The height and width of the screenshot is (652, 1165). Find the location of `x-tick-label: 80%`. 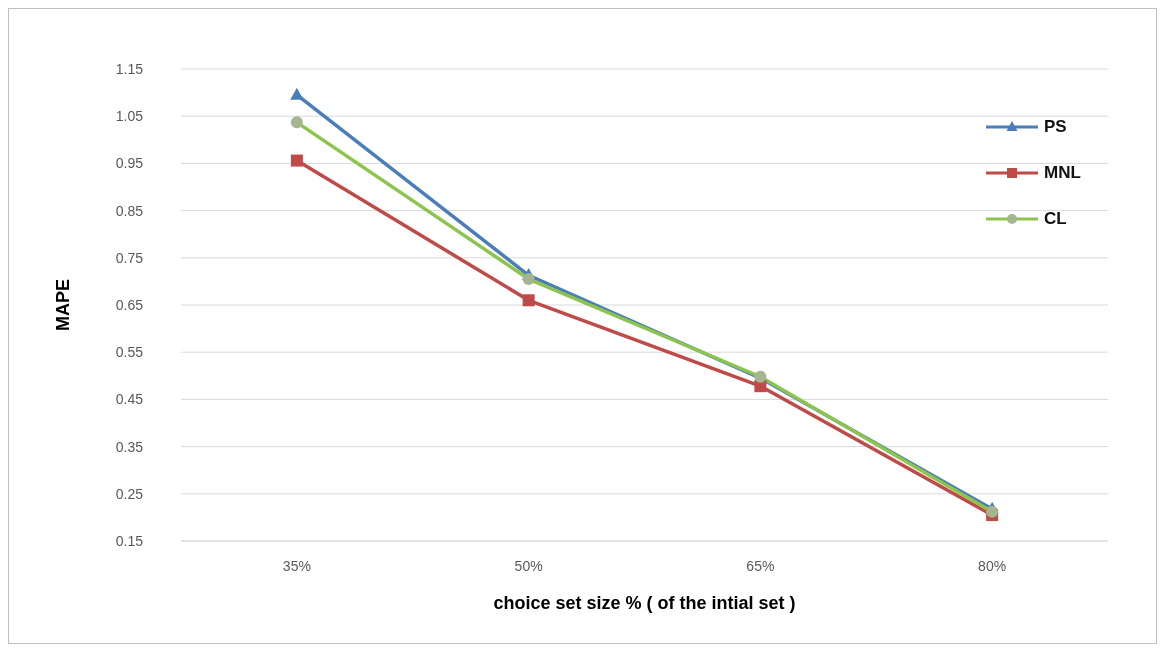

x-tick-label: 80% is located at coordinates (992, 565).